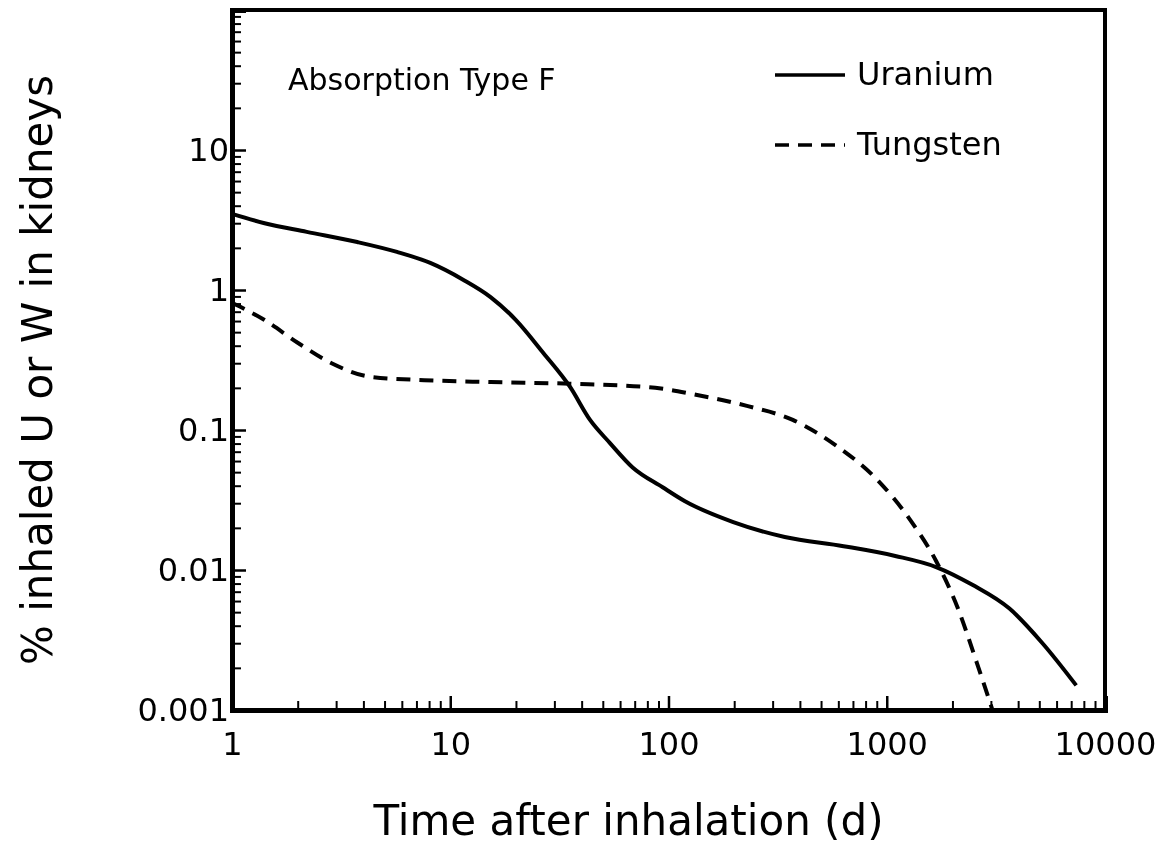 This screenshot has height=848, width=1175. I want to click on y-tick-label: 0.1, so click(203, 429).